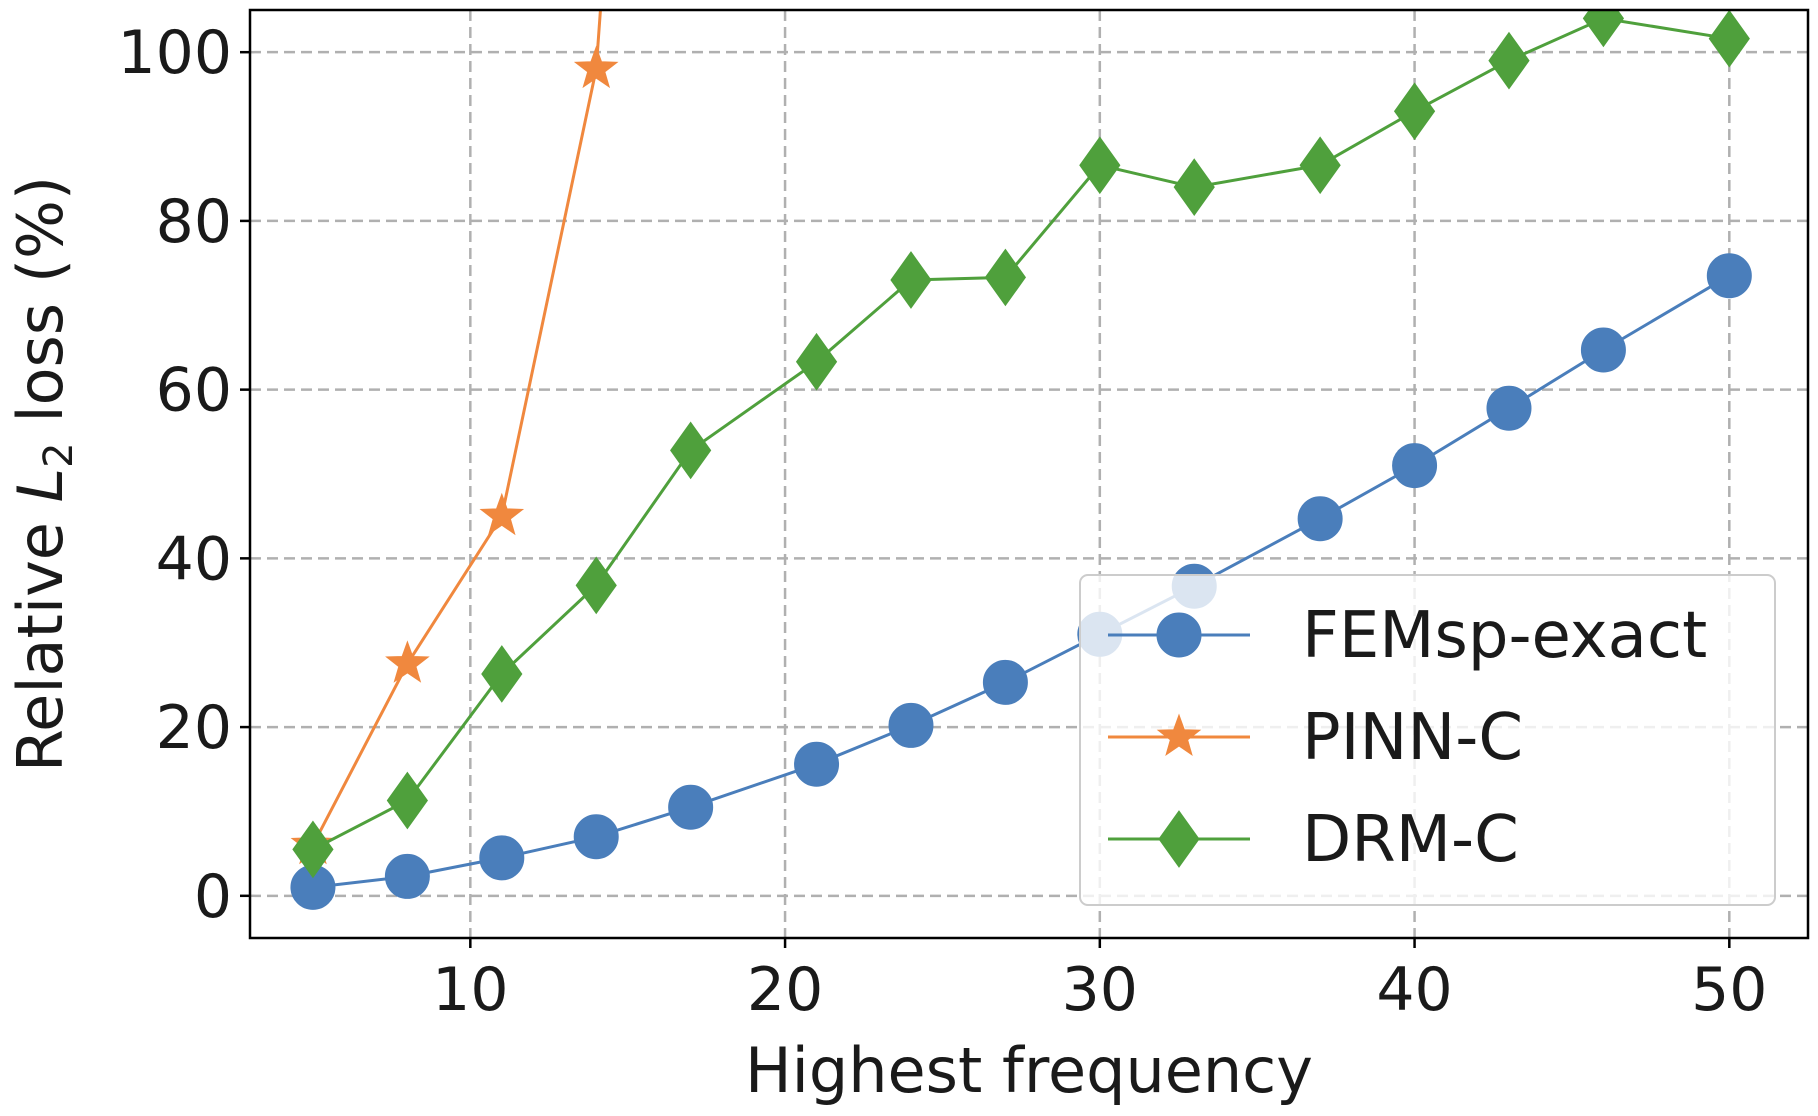 Image resolution: width=1818 pixels, height=1116 pixels. Describe the element at coordinates (40, 309) in the screenshot. I see `y-axis-label-suffix: loss (%)` at that location.